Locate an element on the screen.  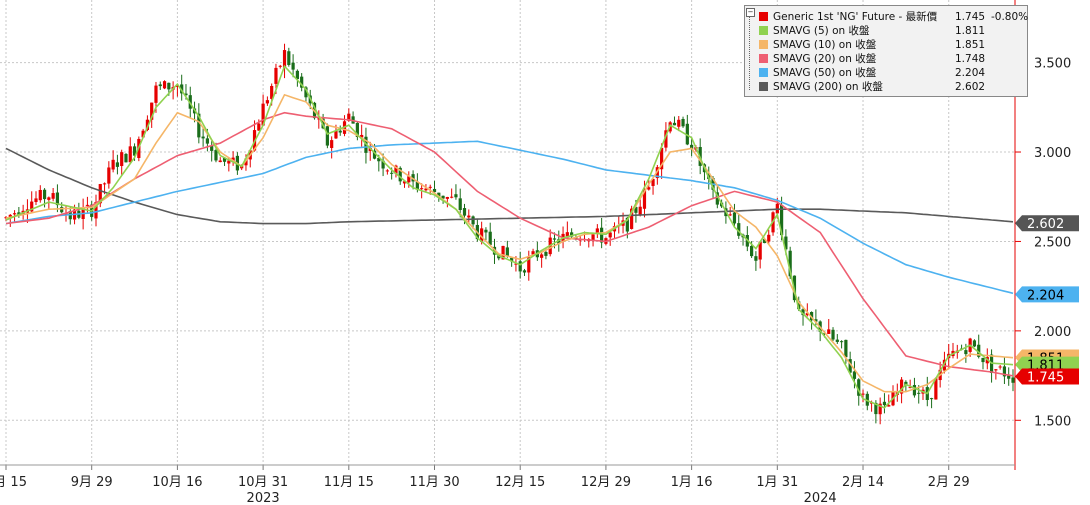
legend-tree is located at coordinates (752, 51).